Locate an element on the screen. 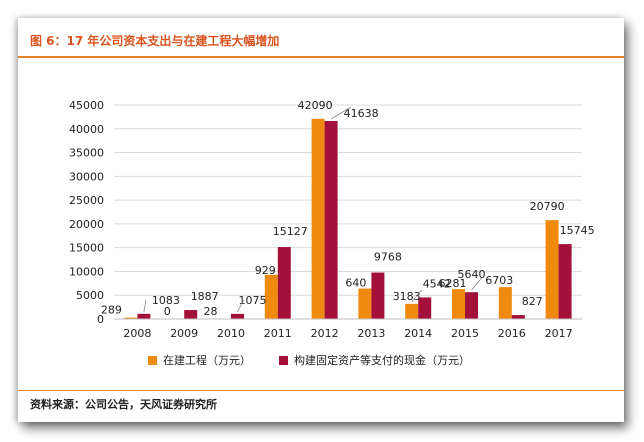 Image resolution: width=644 pixels, height=442 pixels. legend-swatch-series1 is located at coordinates (152, 360).